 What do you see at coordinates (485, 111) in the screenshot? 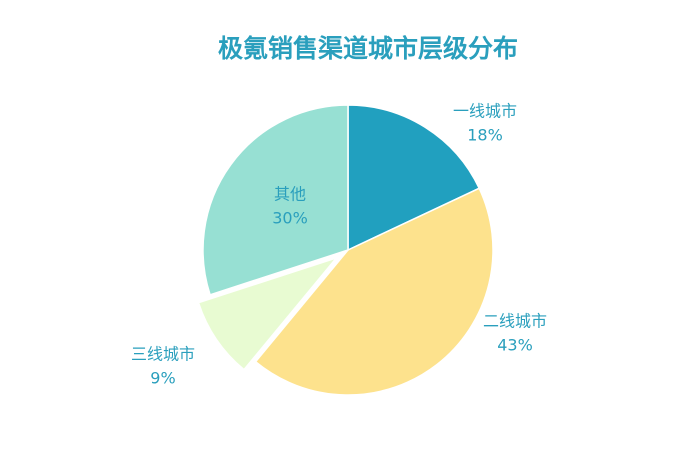
I see `slice-label: 一线城市` at bounding box center [485, 111].